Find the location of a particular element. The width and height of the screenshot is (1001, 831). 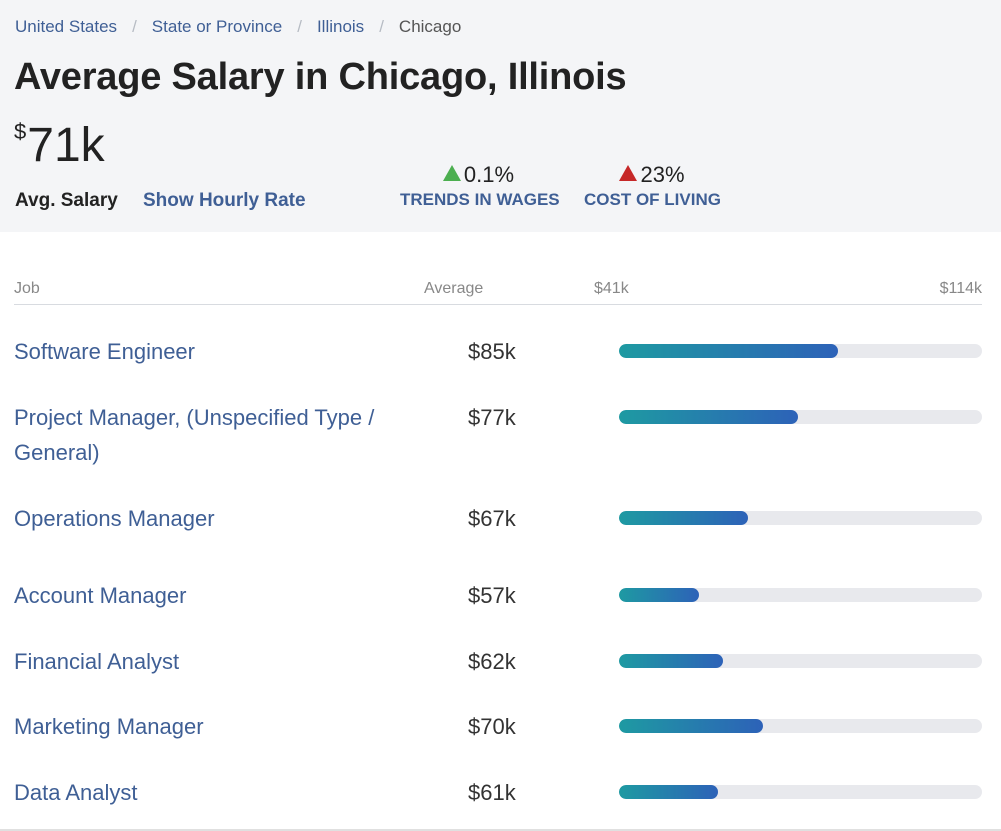

cost-of-living-link: COST OF LIVING is located at coordinates (652, 199).